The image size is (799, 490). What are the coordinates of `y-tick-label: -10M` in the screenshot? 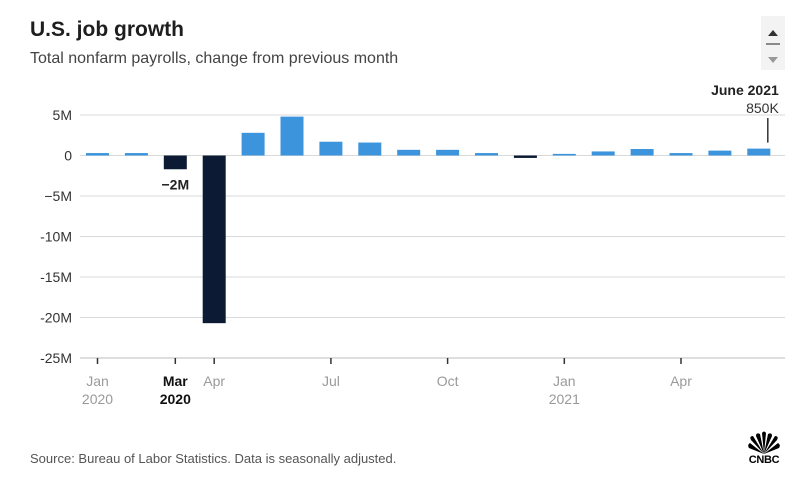 It's located at (56, 237).